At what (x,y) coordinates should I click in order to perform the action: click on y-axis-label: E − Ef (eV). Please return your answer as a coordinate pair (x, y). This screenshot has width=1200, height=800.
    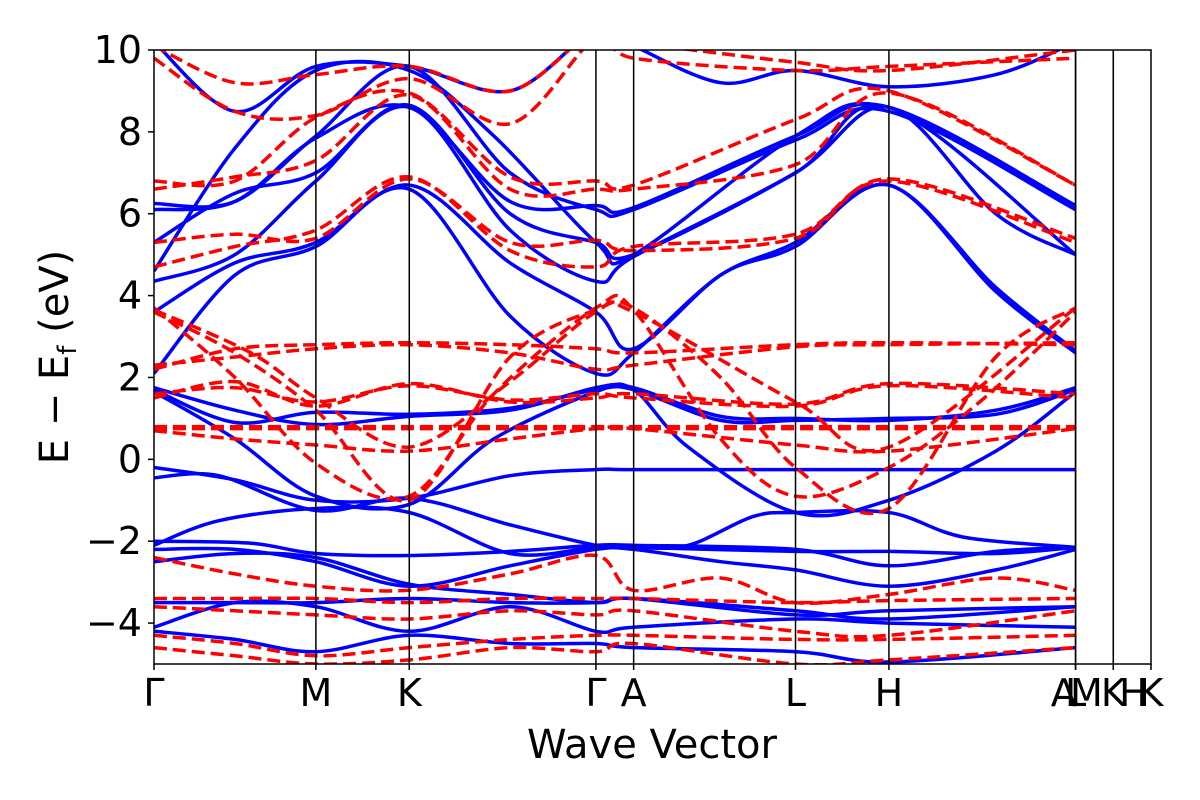
    Looking at the image, I should click on (57, 357).